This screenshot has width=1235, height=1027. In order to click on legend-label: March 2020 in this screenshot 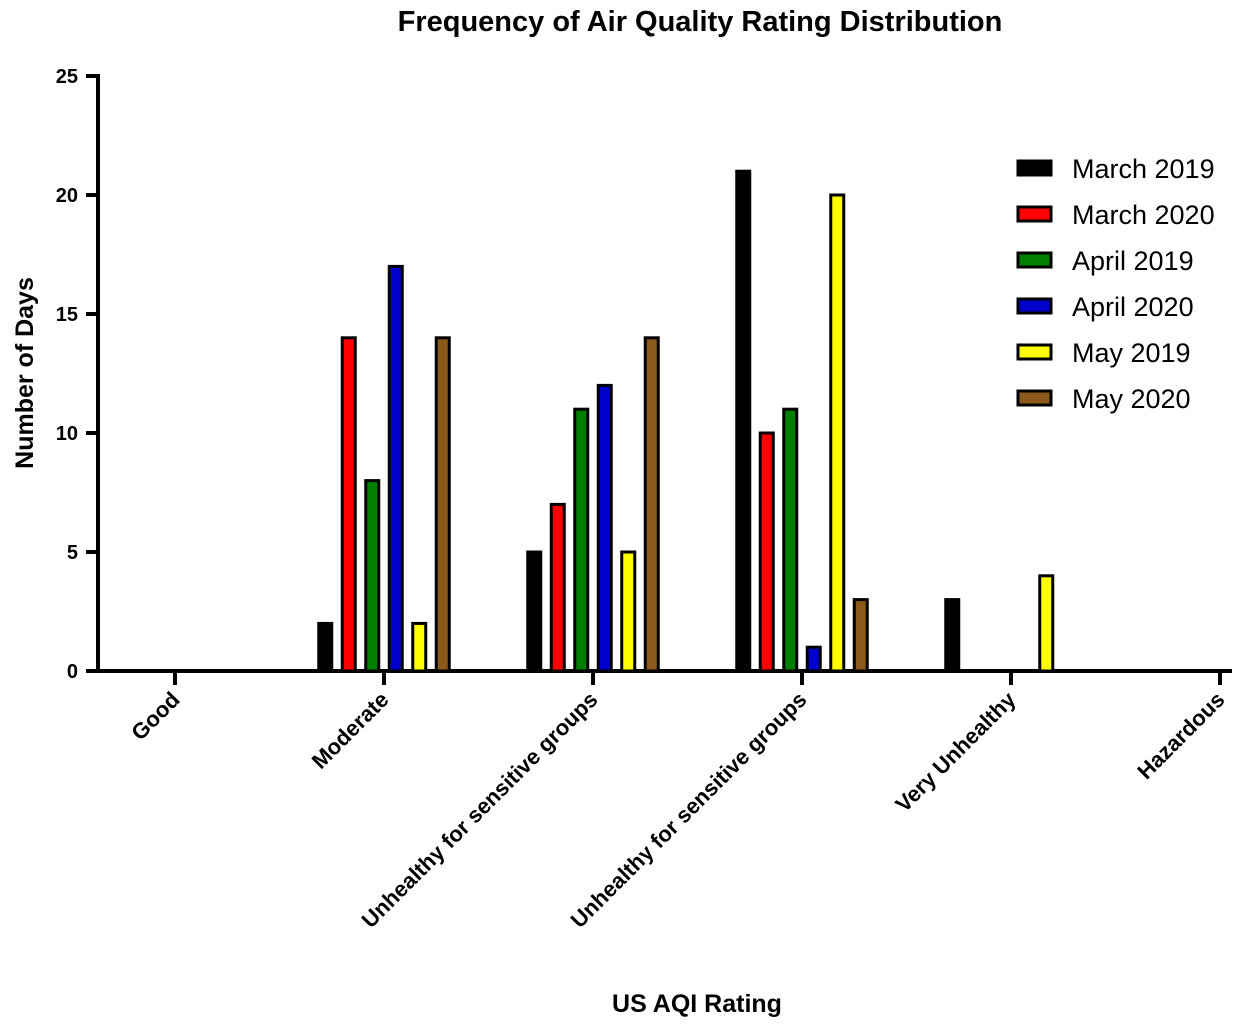, I will do `click(1143, 215)`.